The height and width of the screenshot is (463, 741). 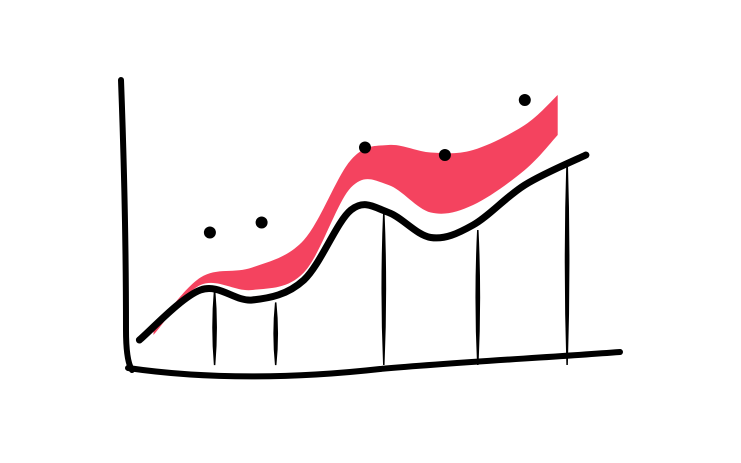 I want to click on point-layer, so click(x=367, y=166).